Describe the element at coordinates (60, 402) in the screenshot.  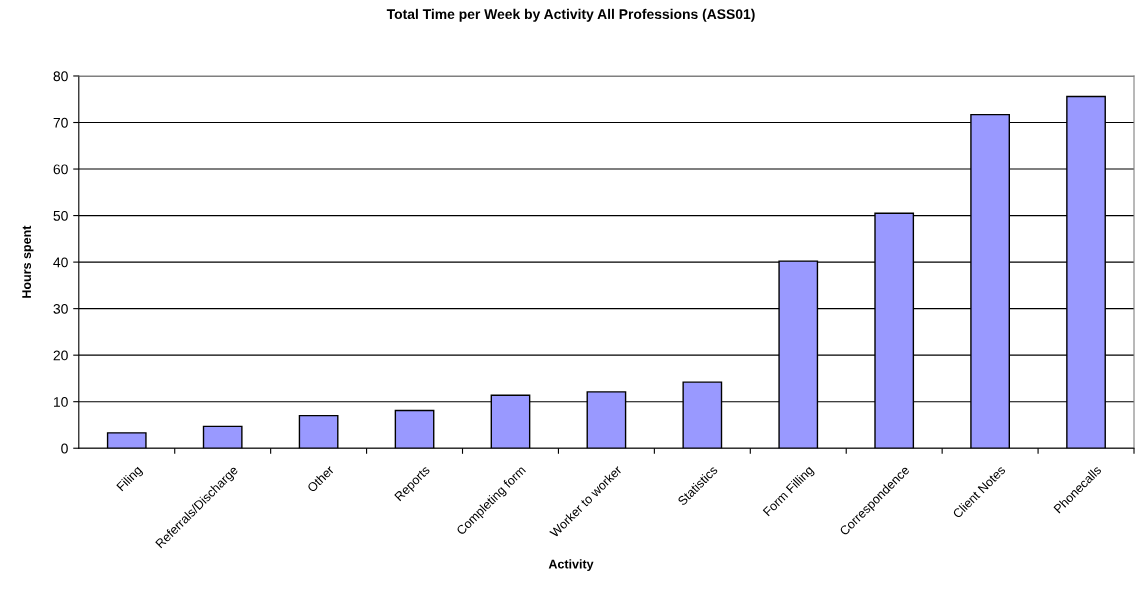
I see `y-tick-label: 10` at that location.